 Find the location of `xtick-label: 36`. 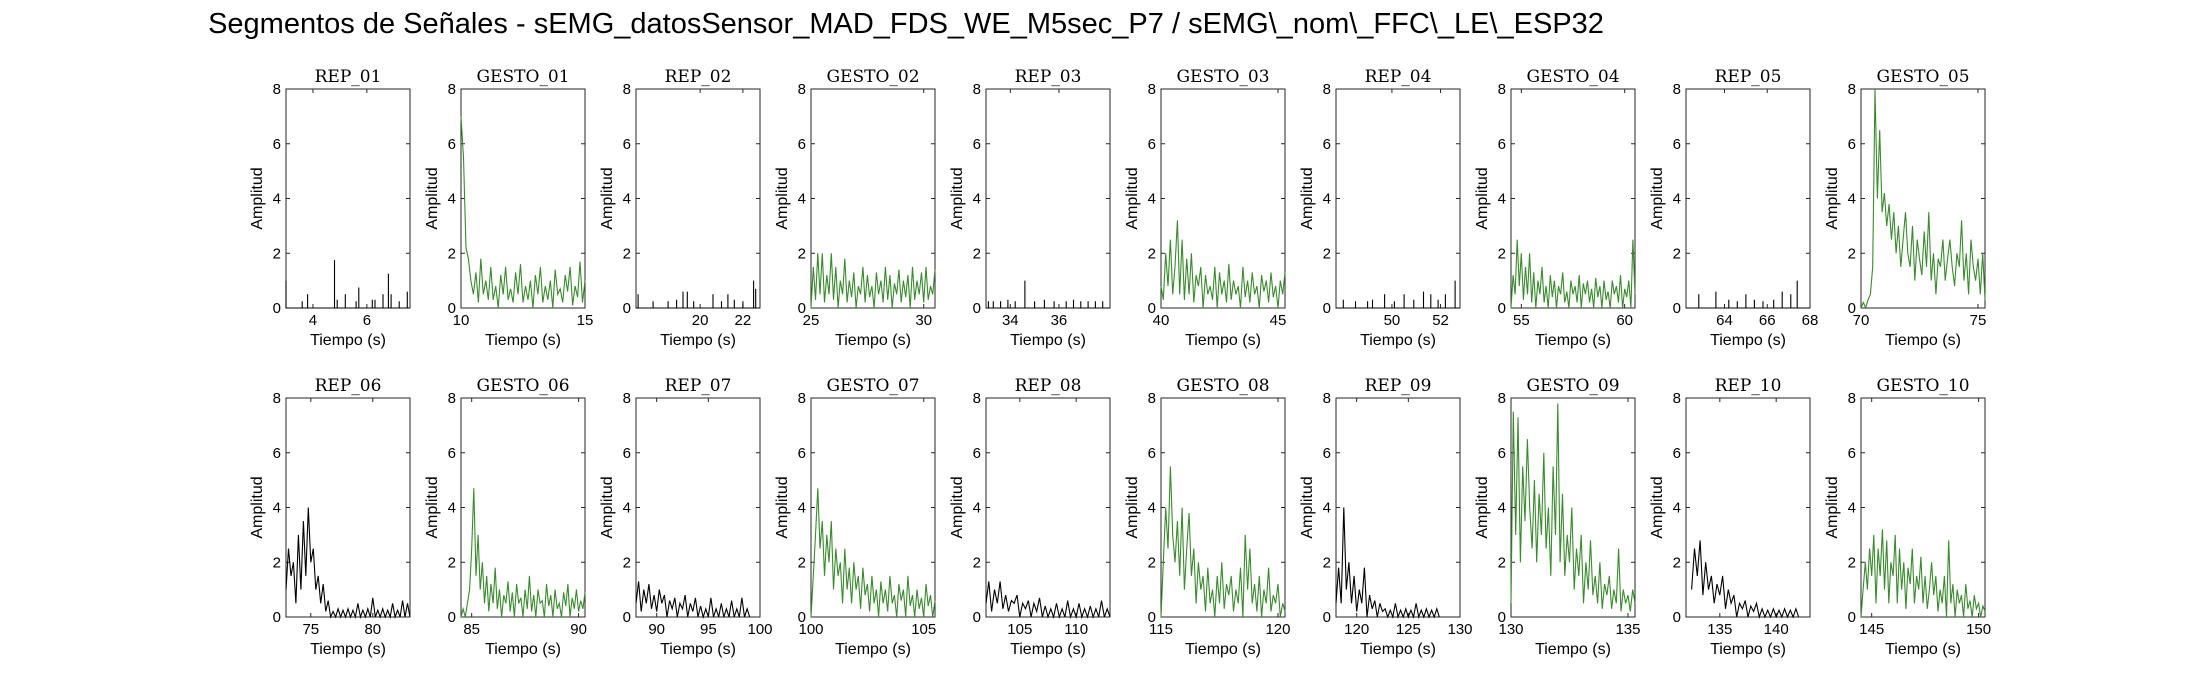

xtick-label: 36 is located at coordinates (1059, 320).